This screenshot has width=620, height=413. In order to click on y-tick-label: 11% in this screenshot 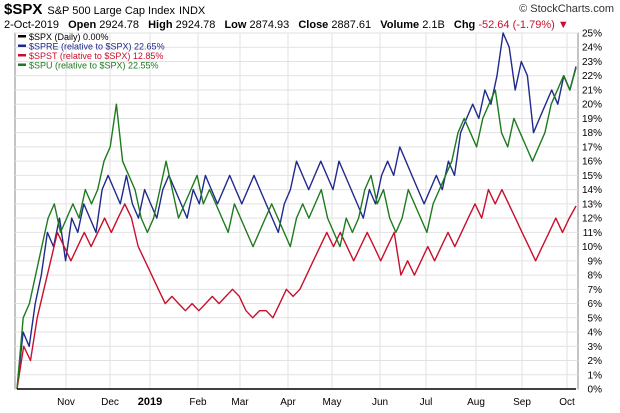, I will do `click(592, 233)`.